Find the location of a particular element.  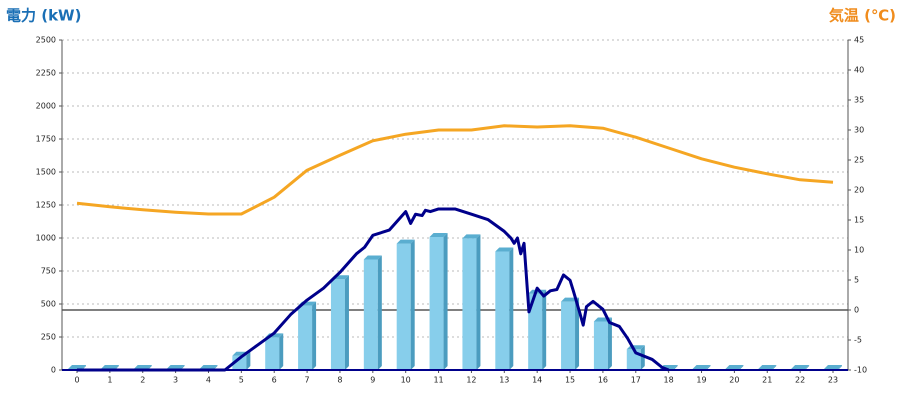

y-tick-label: 250 is located at coordinates (48, 337).